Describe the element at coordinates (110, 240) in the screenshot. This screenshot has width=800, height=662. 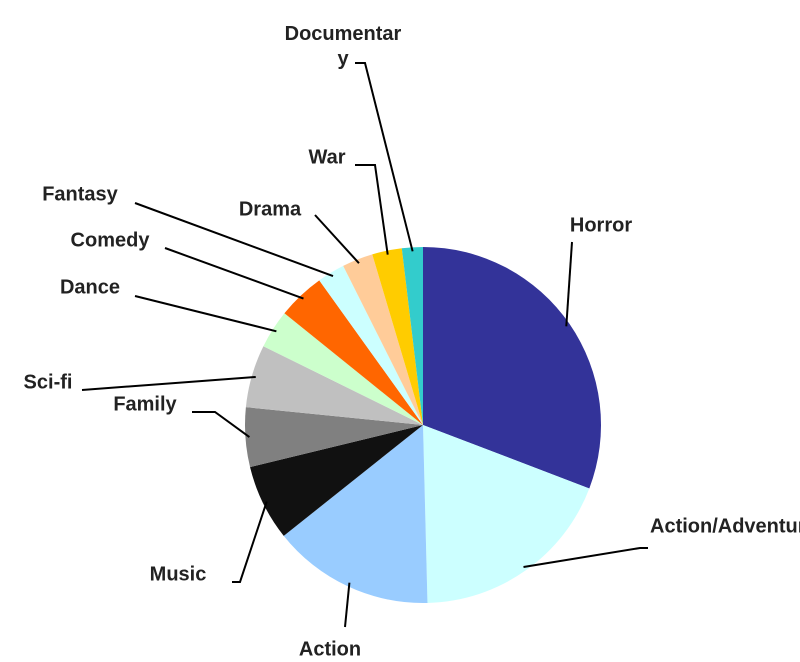
I see `slice-label: Comedy` at that location.